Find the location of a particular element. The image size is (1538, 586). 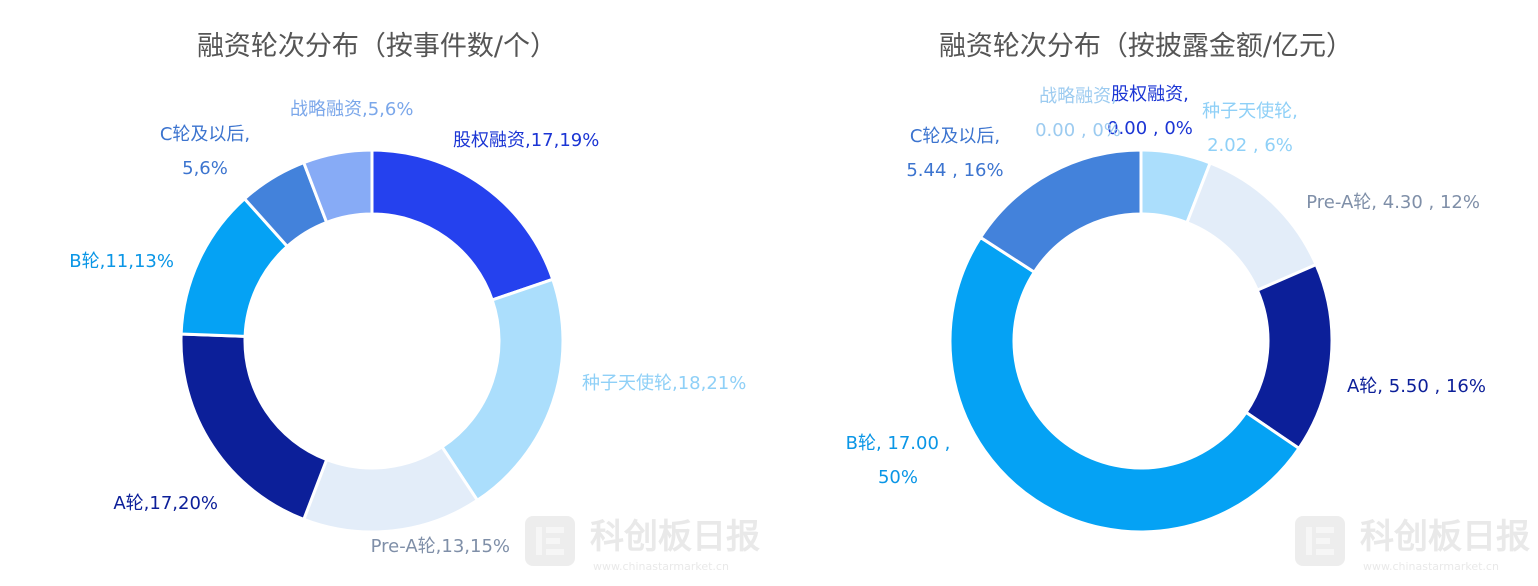

slice-label: C轮及以后, 5.44 , 16% is located at coordinates (954, 153).